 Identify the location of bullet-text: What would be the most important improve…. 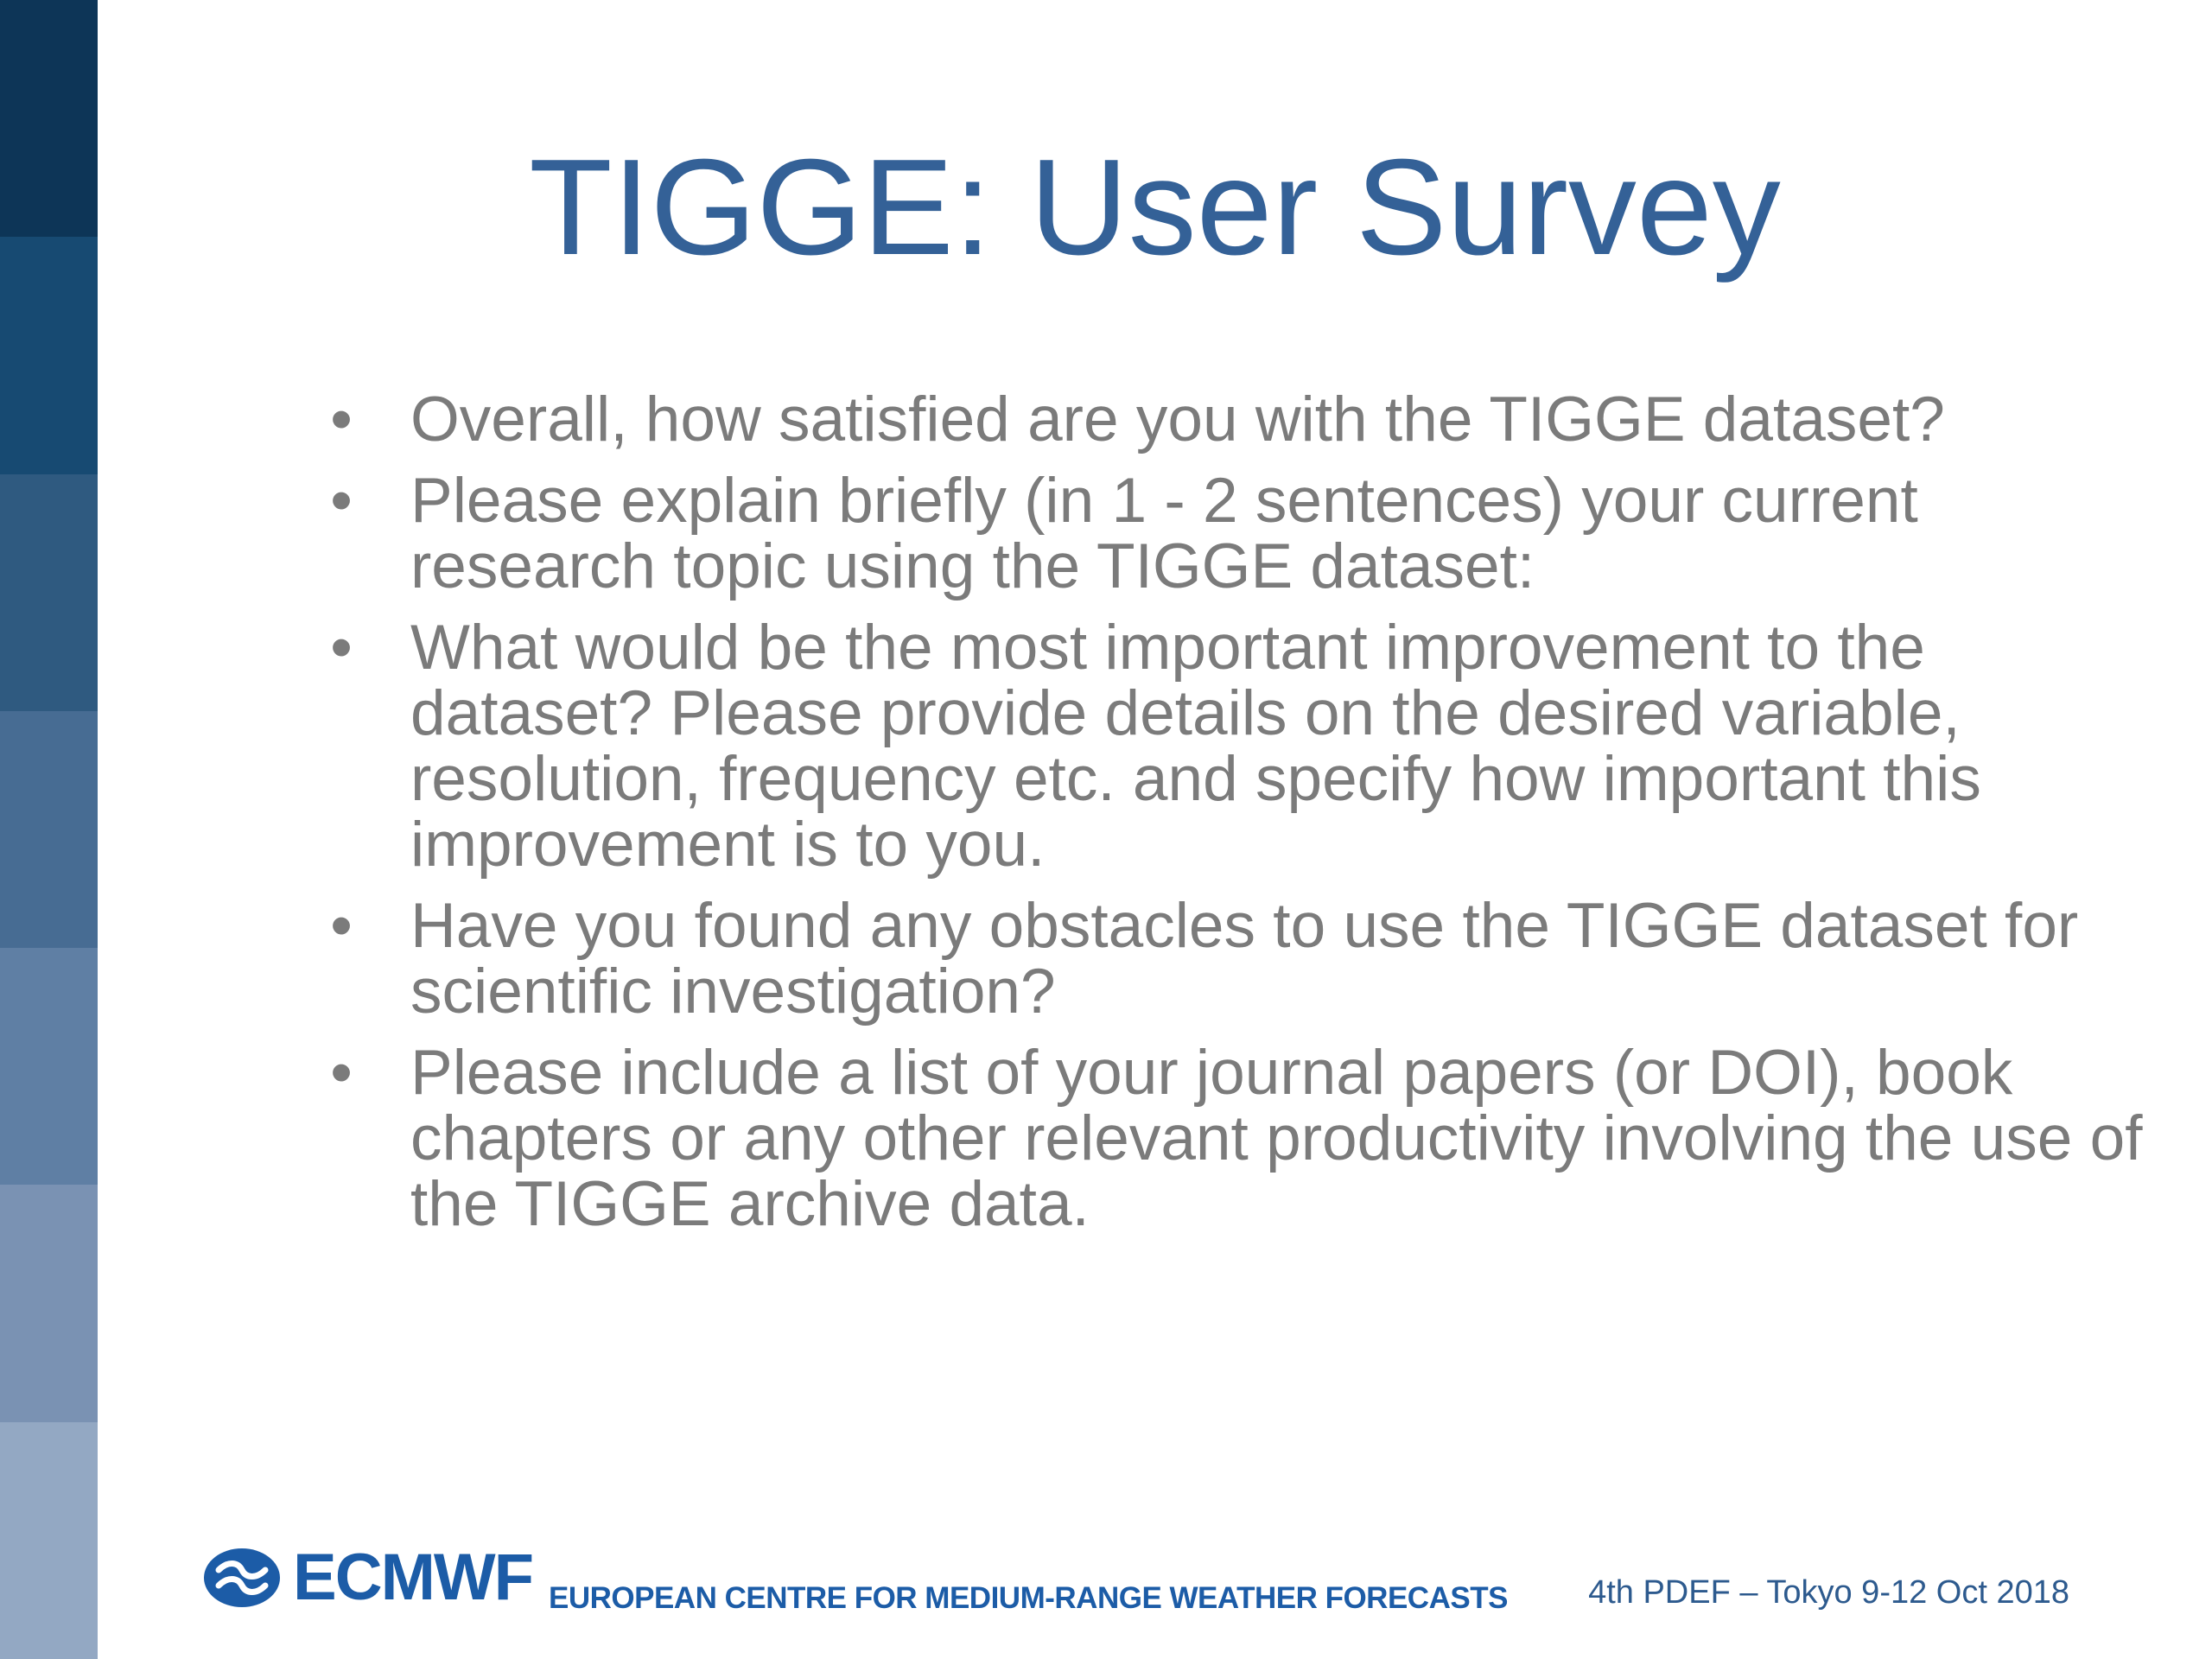
(1195, 746).